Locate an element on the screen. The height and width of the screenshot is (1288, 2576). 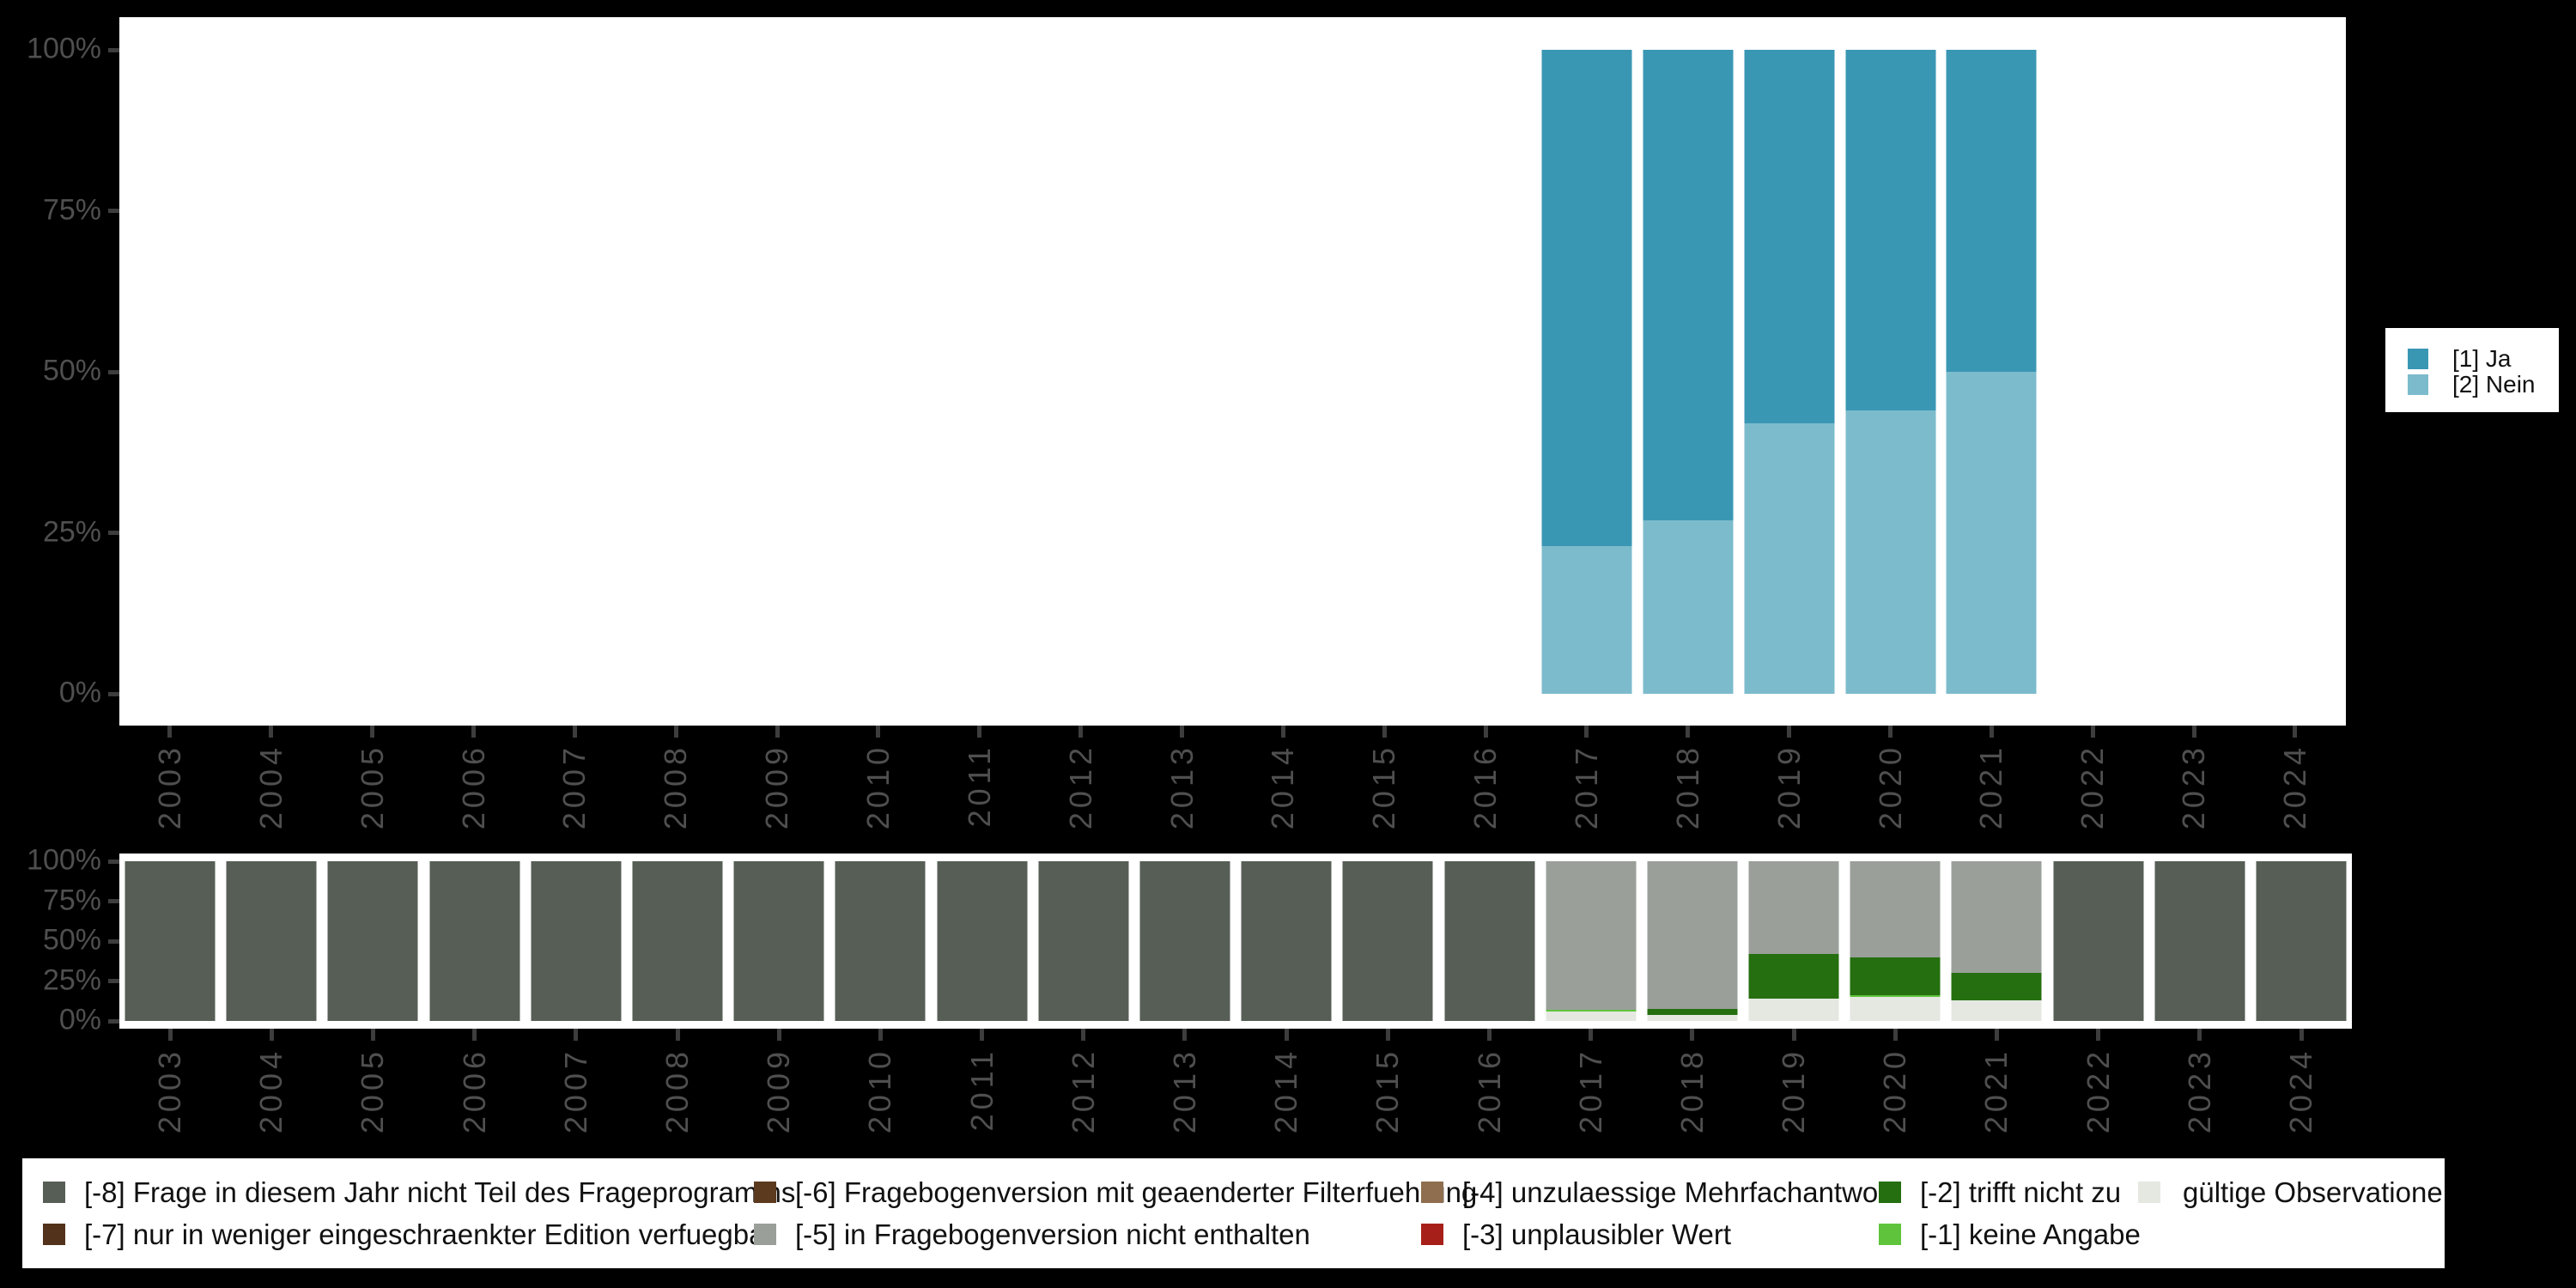
x-axis-label: 2009 is located at coordinates (777, 787).